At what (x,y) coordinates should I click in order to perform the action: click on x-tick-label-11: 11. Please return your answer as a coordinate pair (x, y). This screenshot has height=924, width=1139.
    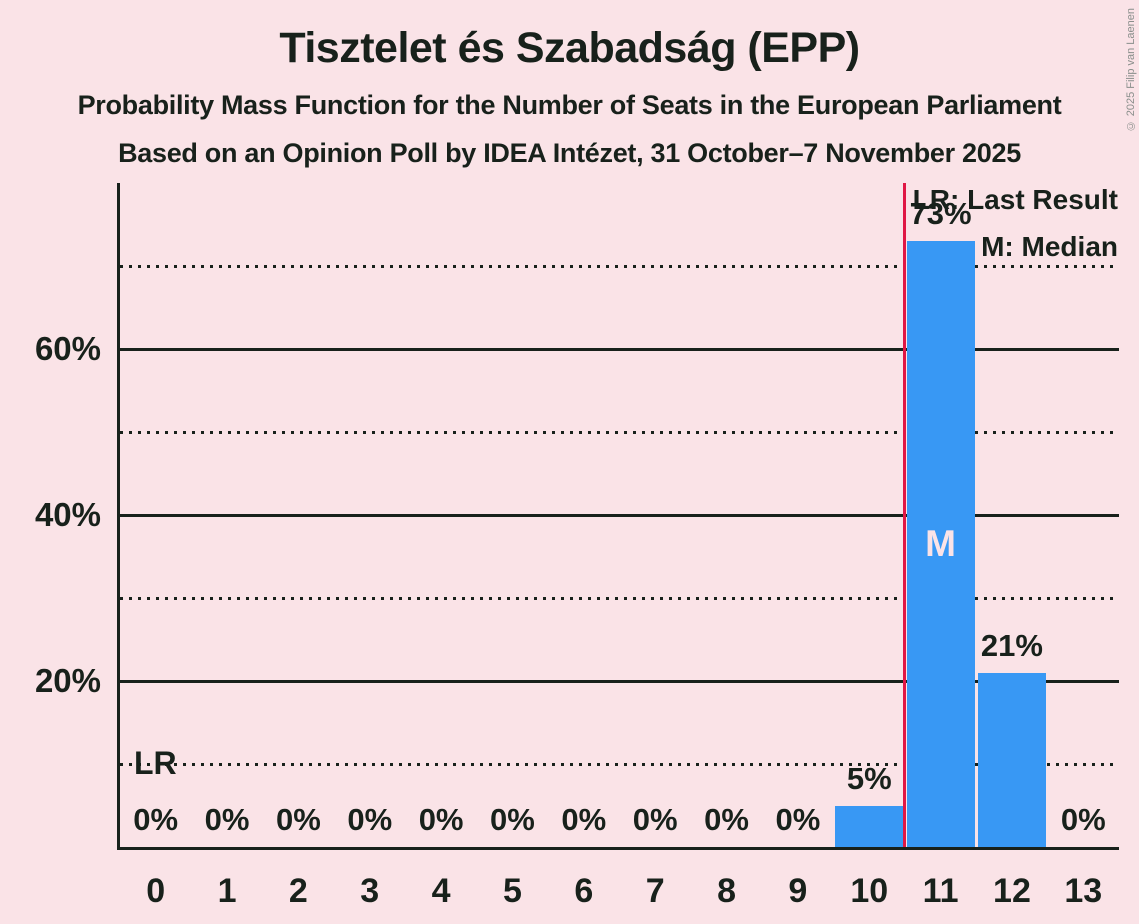
    Looking at the image, I should click on (940, 891).